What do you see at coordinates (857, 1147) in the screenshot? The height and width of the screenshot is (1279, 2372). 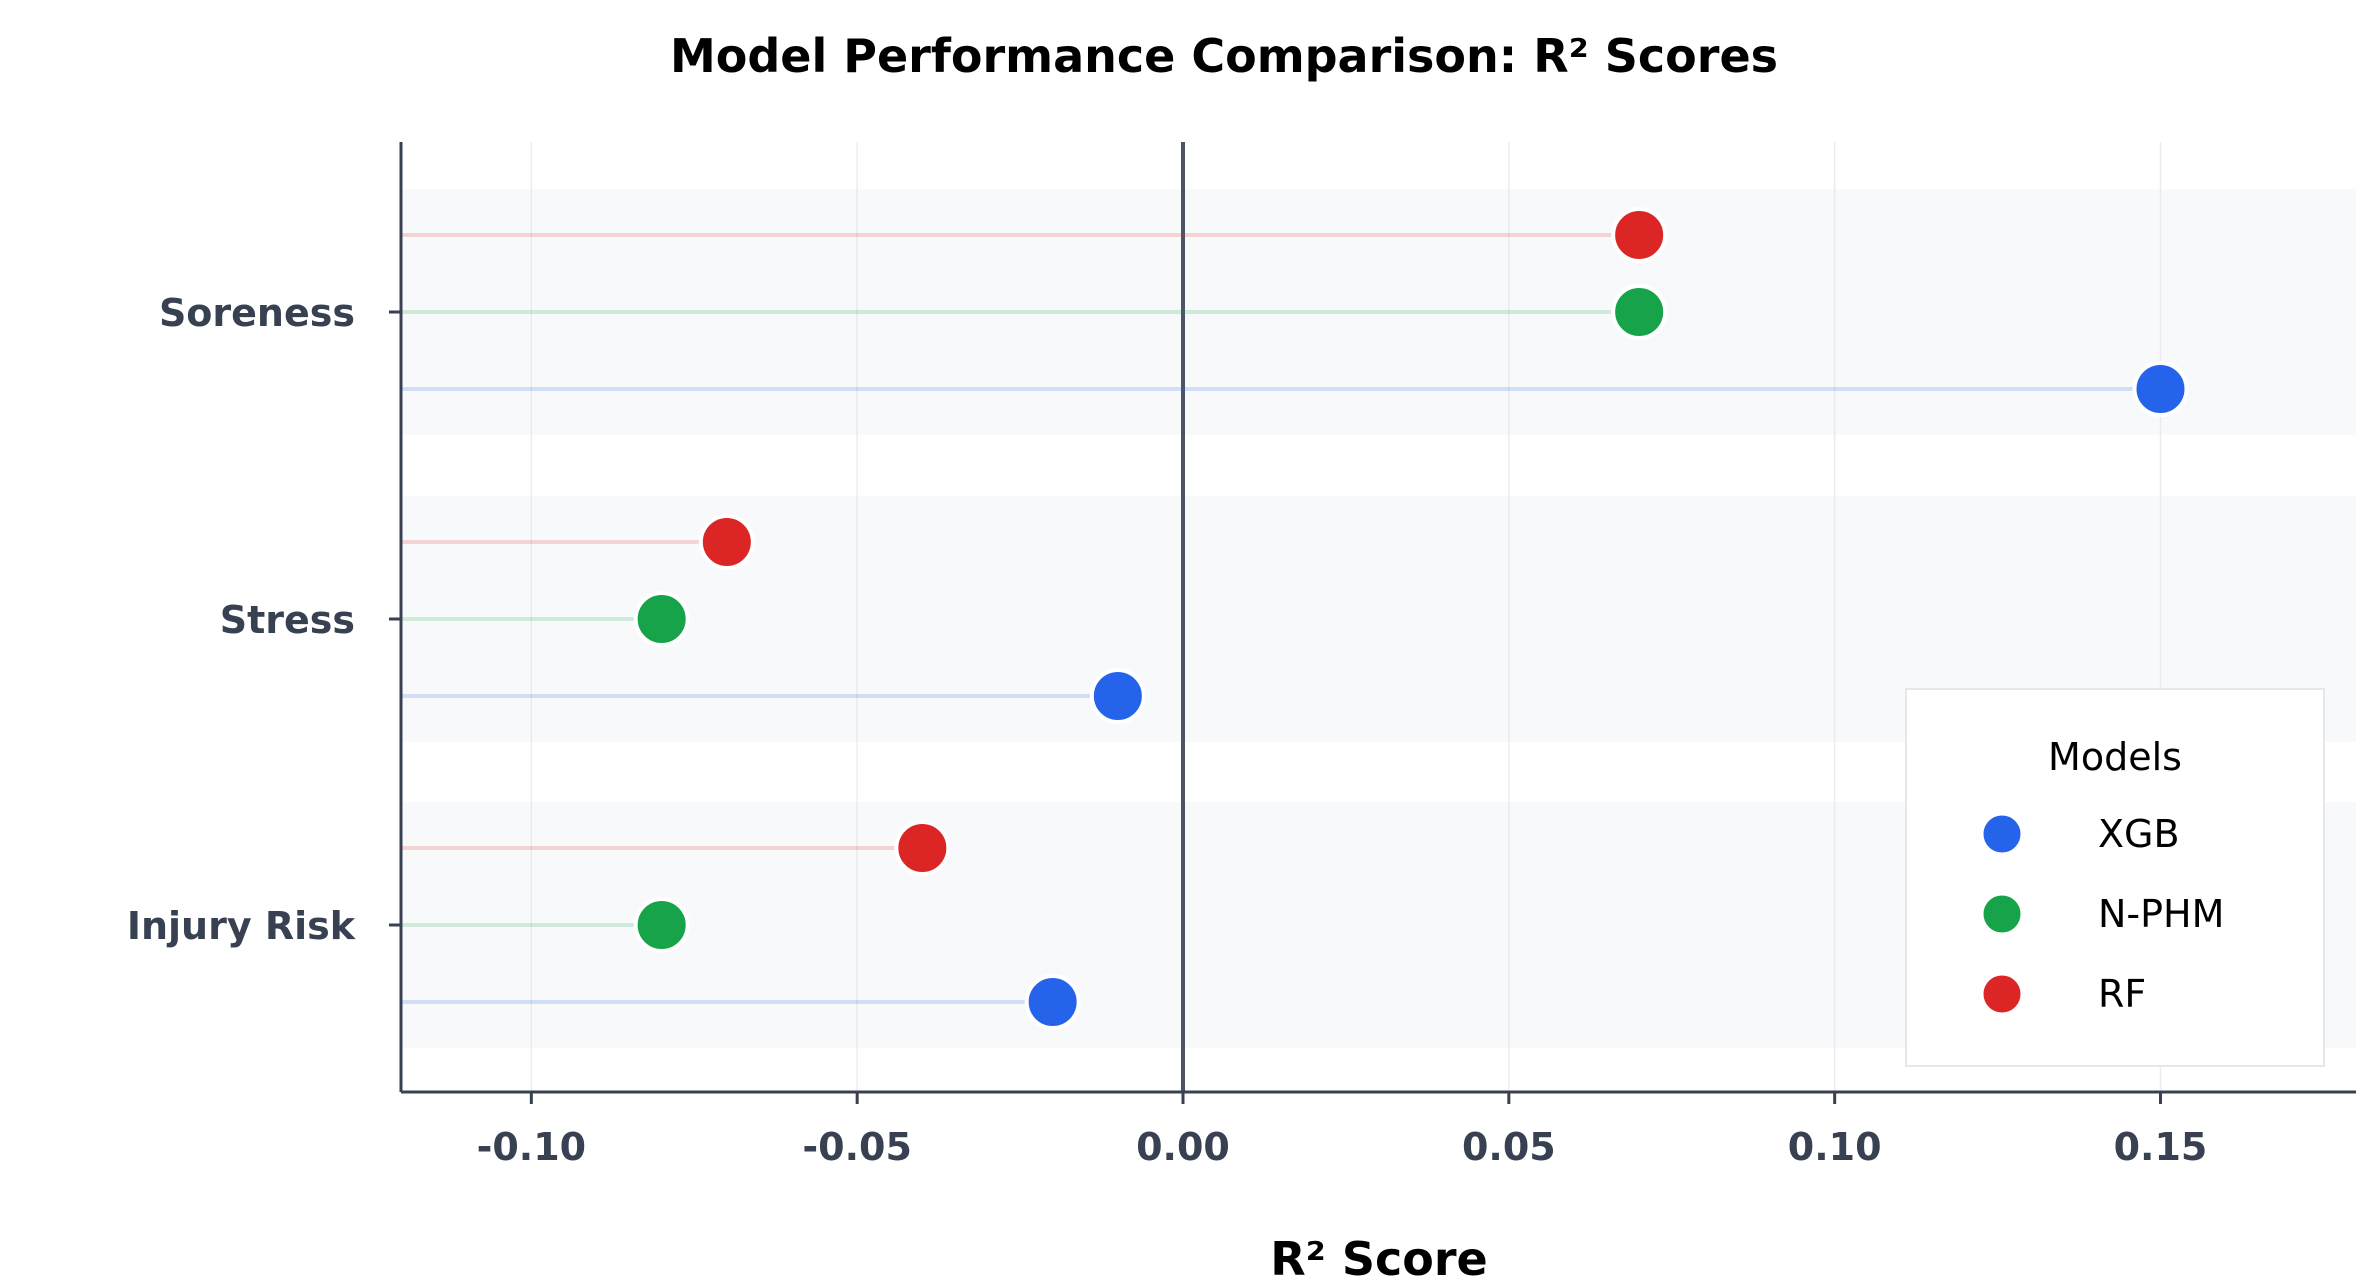 I see `x-tick-label: -0.05` at bounding box center [857, 1147].